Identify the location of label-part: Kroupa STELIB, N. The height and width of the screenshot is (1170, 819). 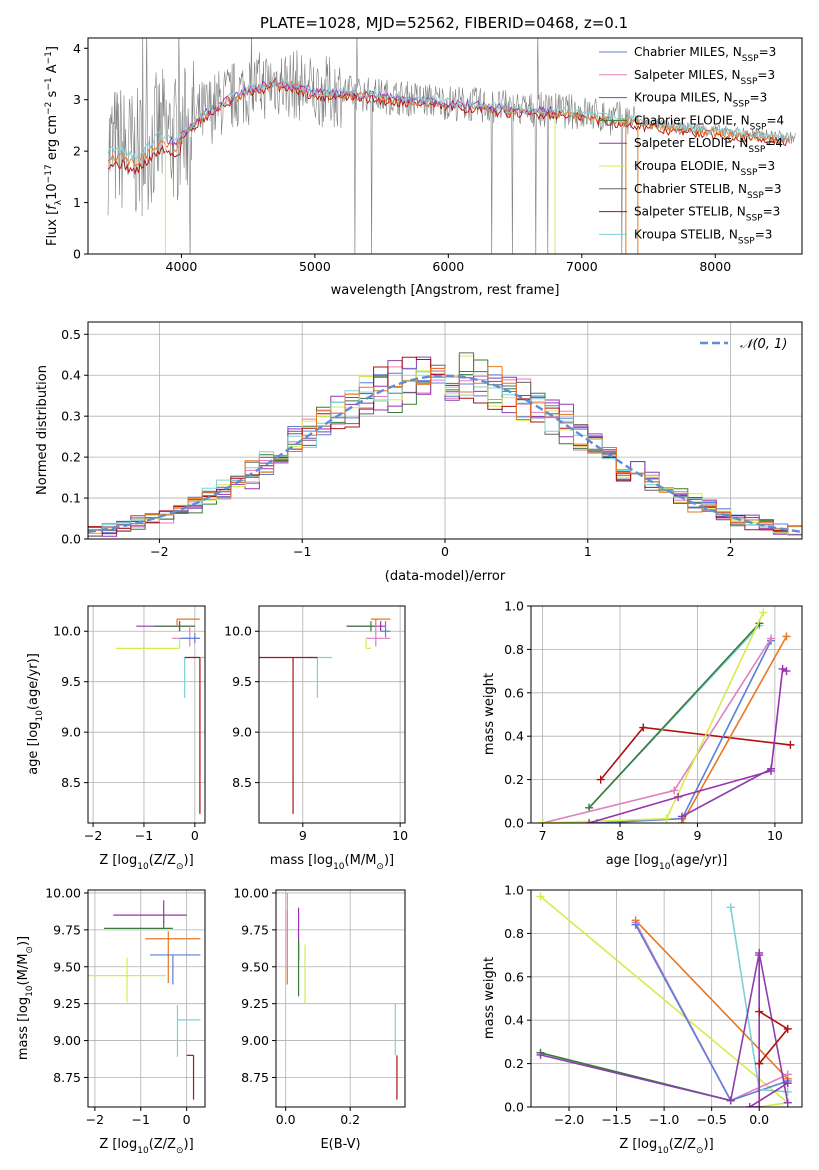
(686, 234).